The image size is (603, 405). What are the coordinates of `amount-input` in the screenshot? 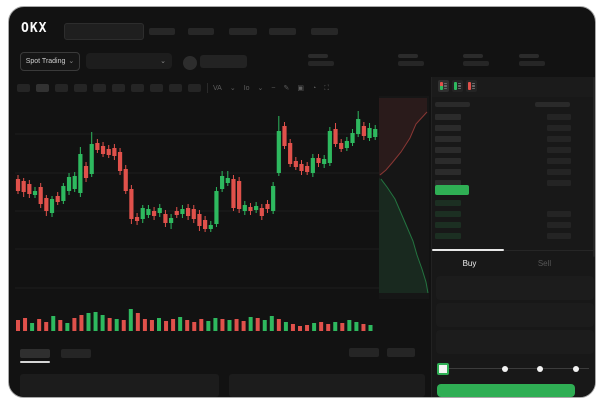 It's located at (515, 315).